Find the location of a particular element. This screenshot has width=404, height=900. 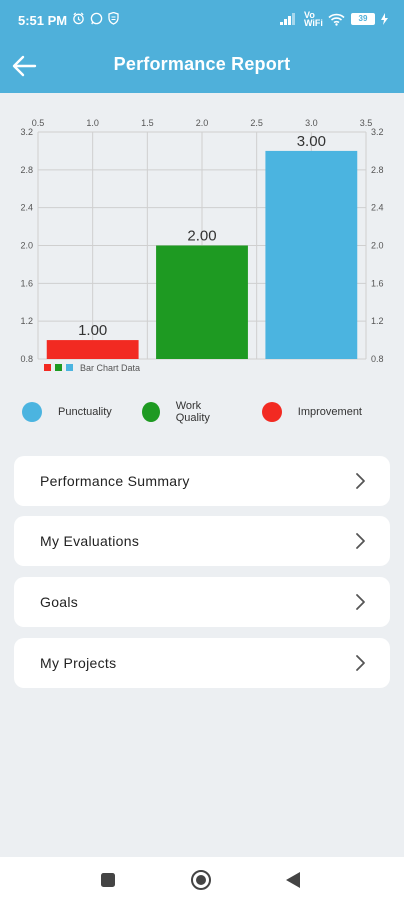

status-system-icons: Vo WiFi 39 is located at coordinates (334, 19).